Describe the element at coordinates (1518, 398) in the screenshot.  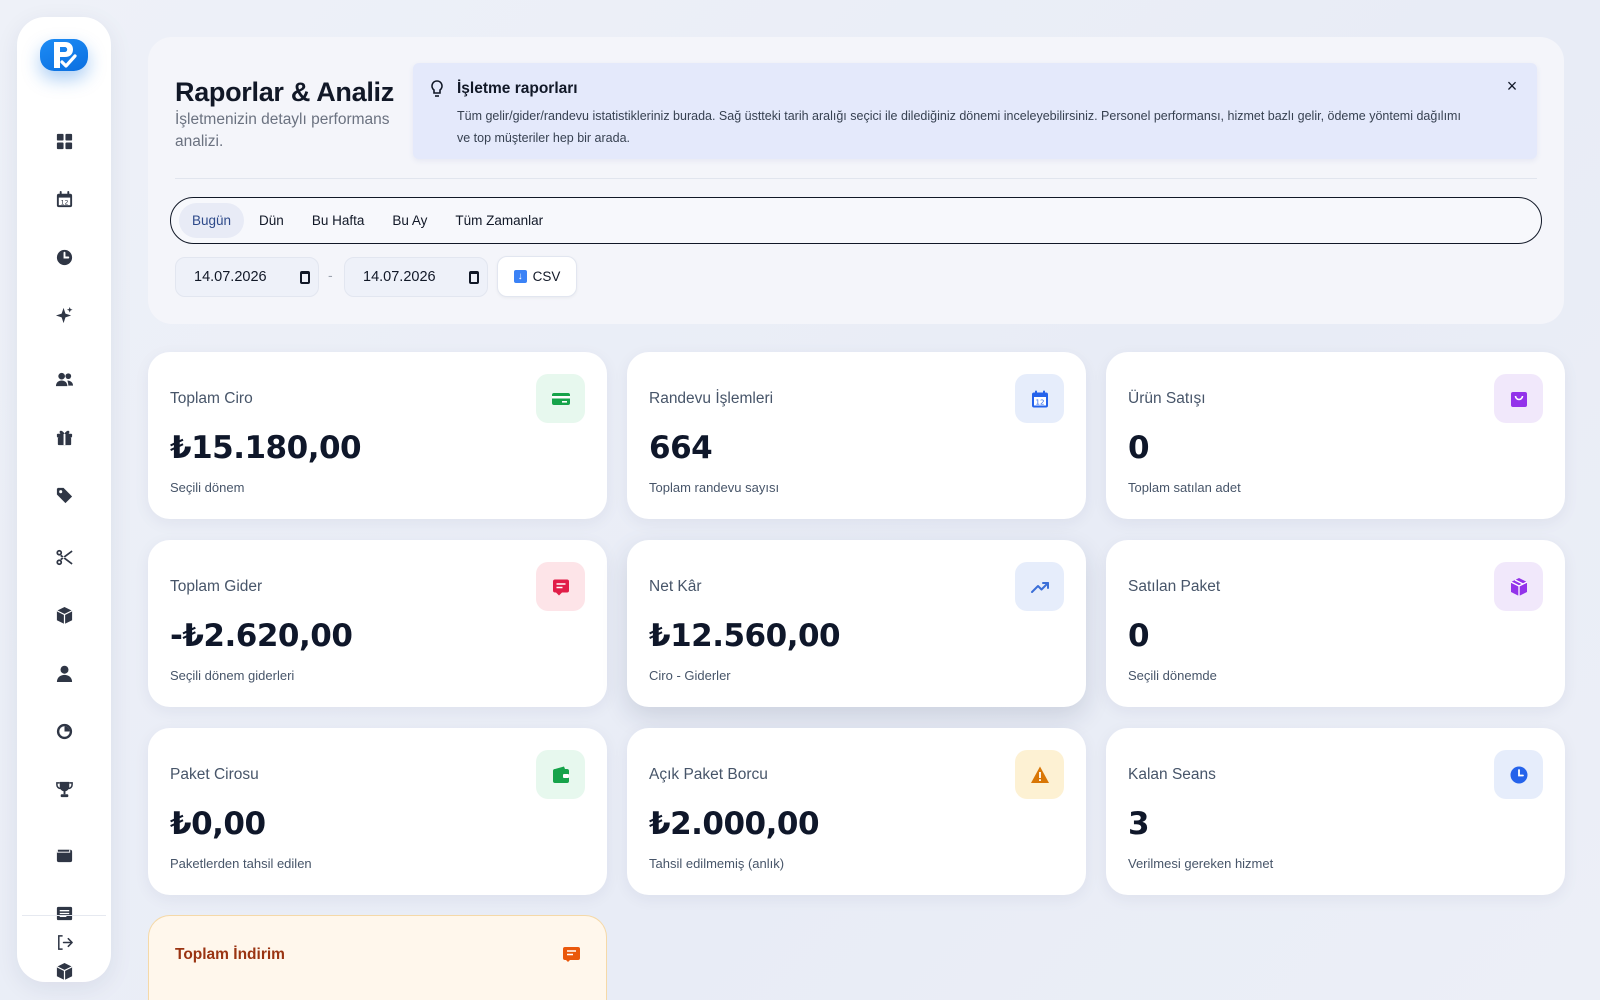
I see `shopping-bag-icon` at that location.